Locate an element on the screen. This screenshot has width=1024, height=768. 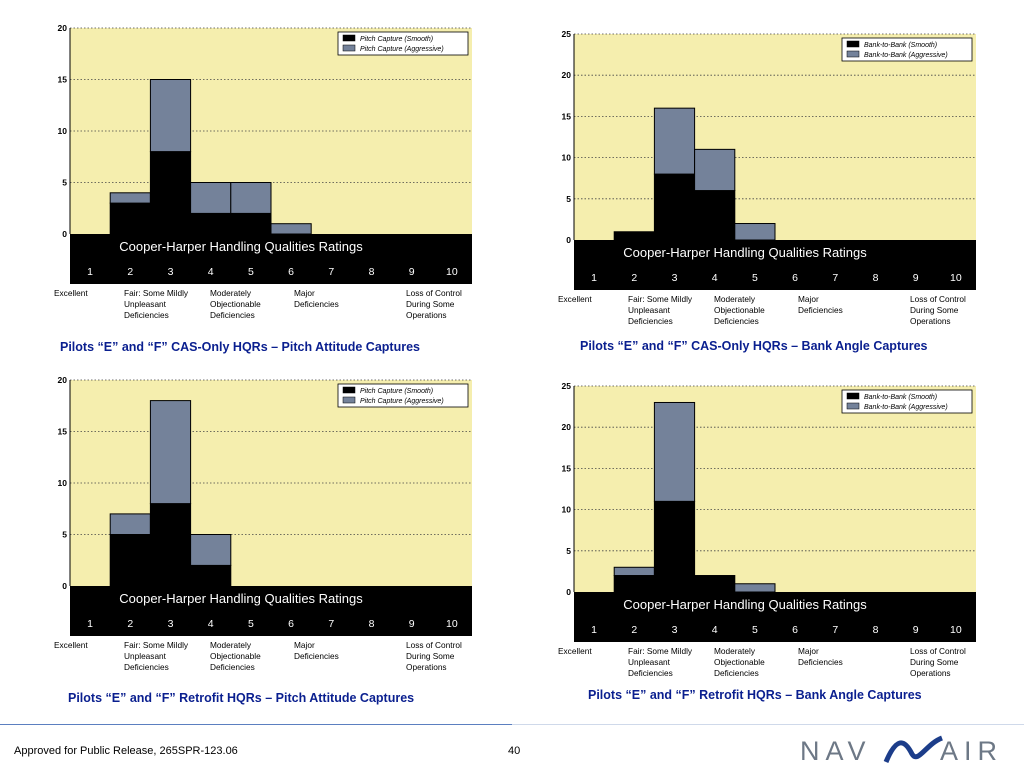
y-tick-label: 20 is located at coordinates (63, 380).